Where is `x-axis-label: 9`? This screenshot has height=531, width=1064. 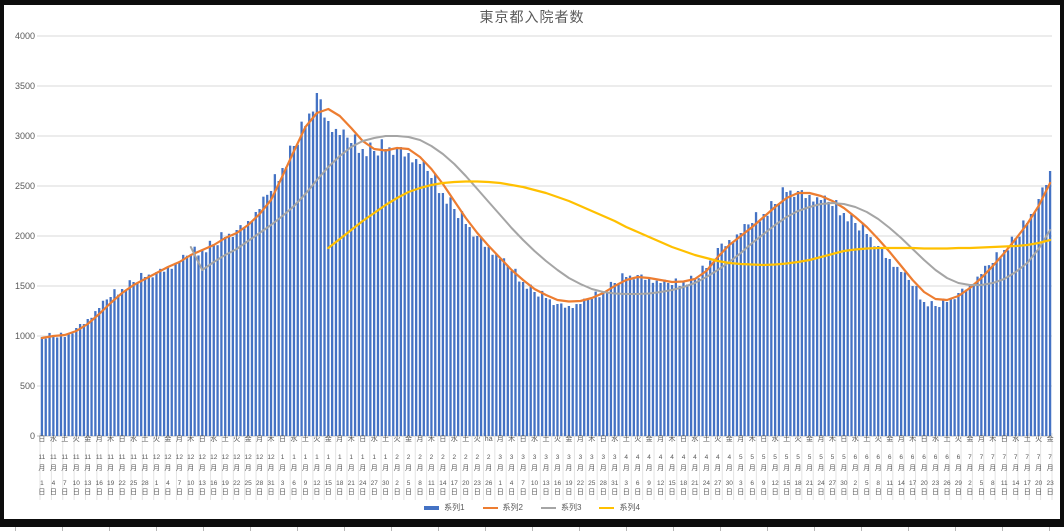
x-axis-label: 9 is located at coordinates (649, 483).